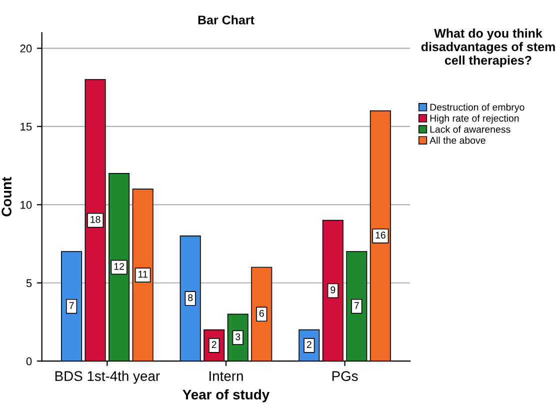 The image size is (558, 408). Describe the element at coordinates (29, 283) in the screenshot. I see `y-tick-label: 5` at that location.